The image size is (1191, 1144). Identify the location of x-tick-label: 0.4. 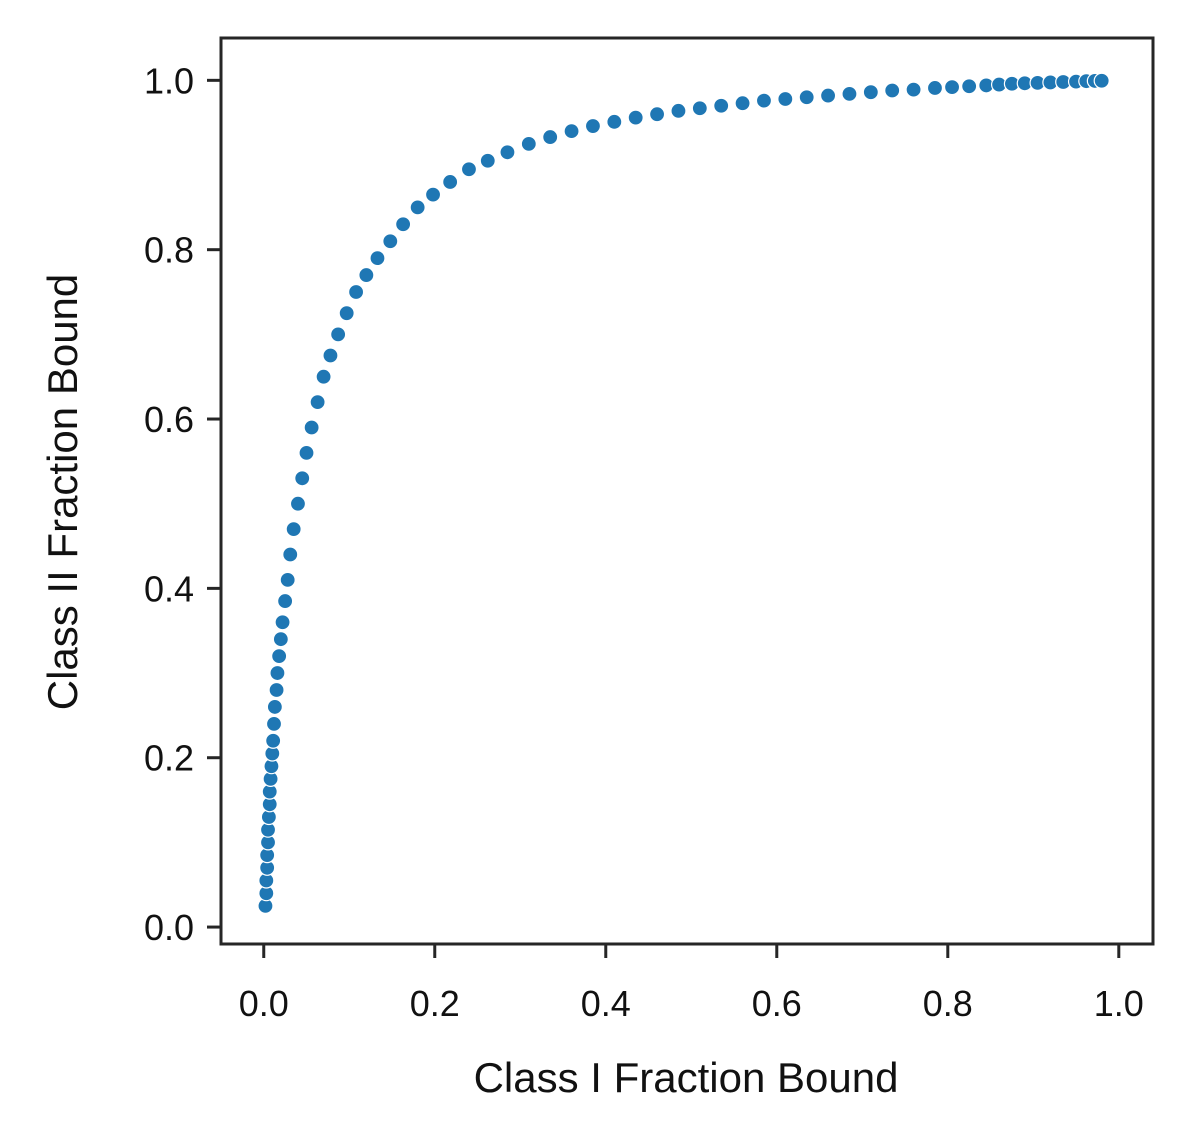
(606, 1003).